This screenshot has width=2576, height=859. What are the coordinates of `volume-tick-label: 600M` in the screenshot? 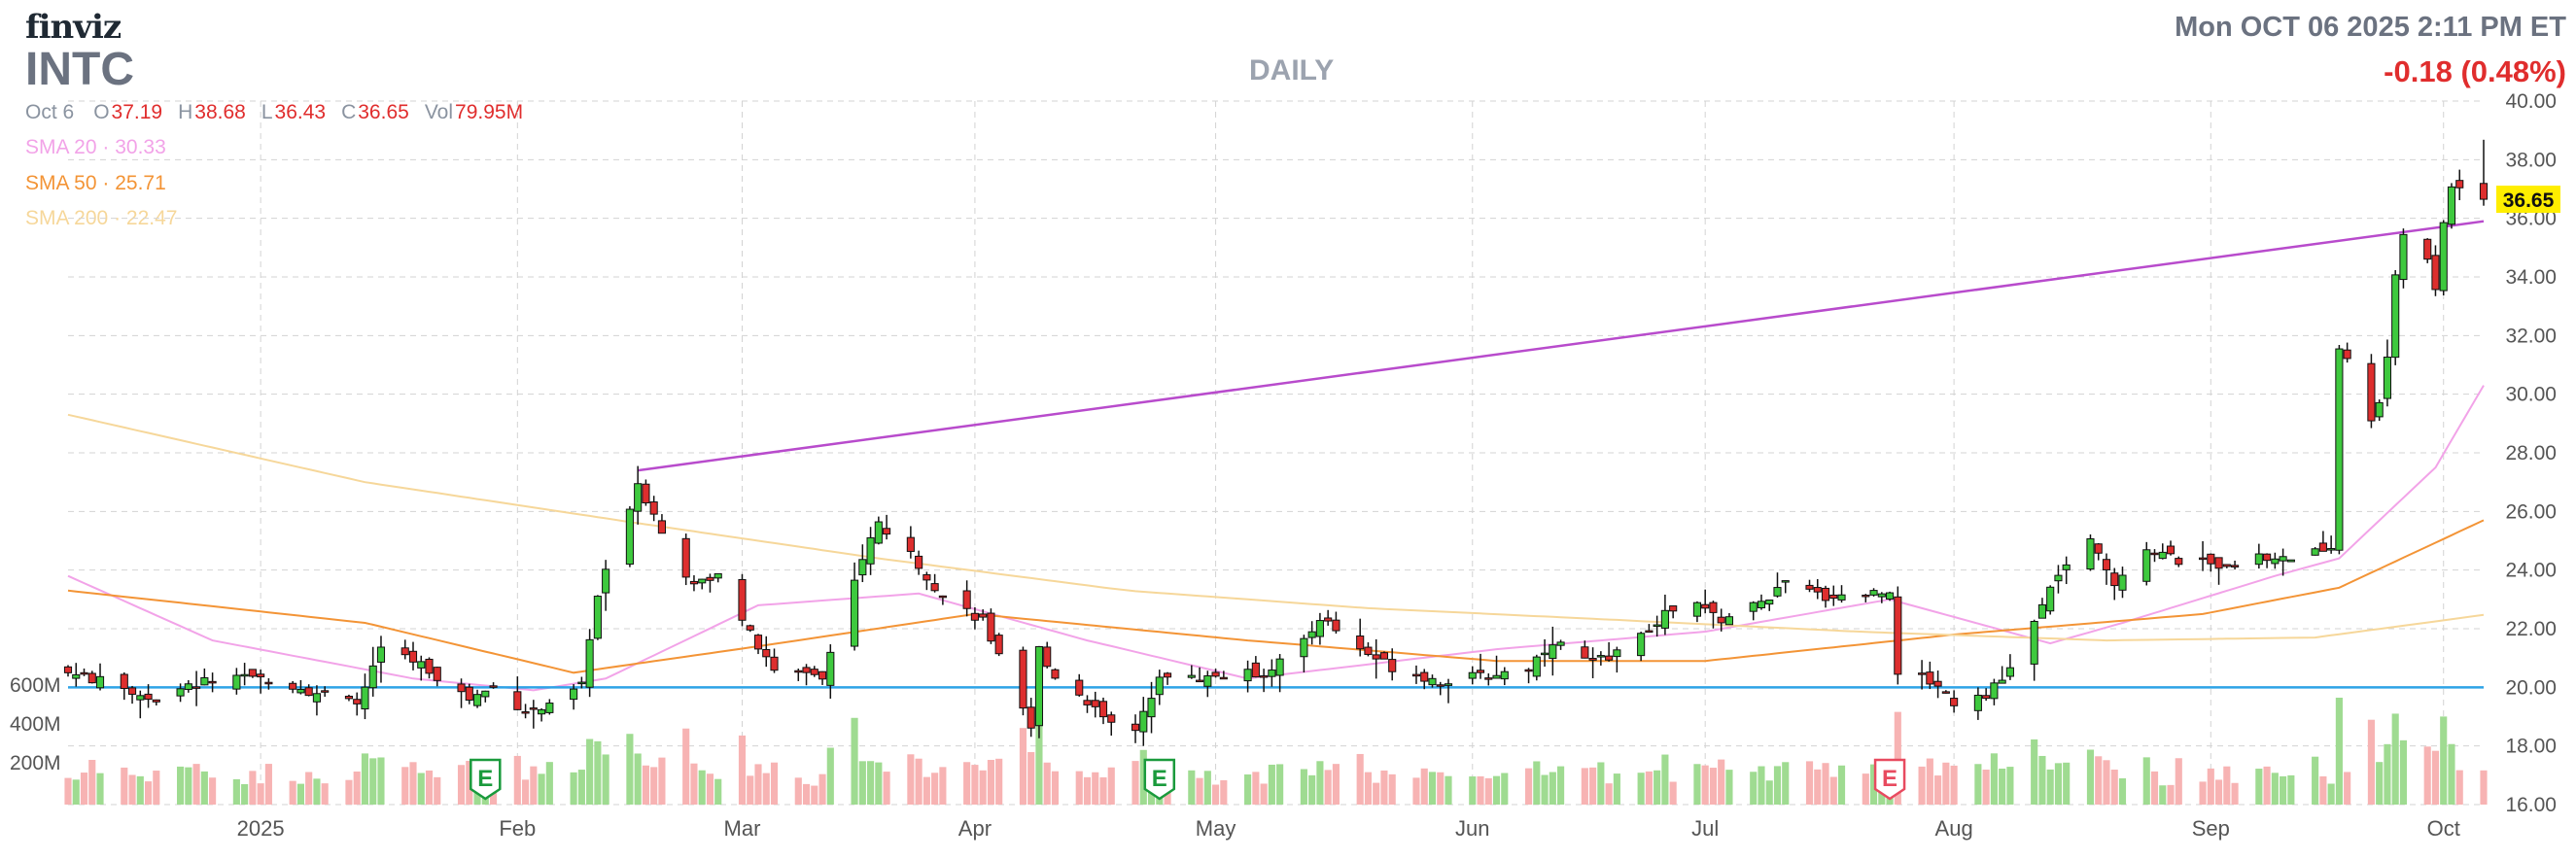 It's located at (35, 686).